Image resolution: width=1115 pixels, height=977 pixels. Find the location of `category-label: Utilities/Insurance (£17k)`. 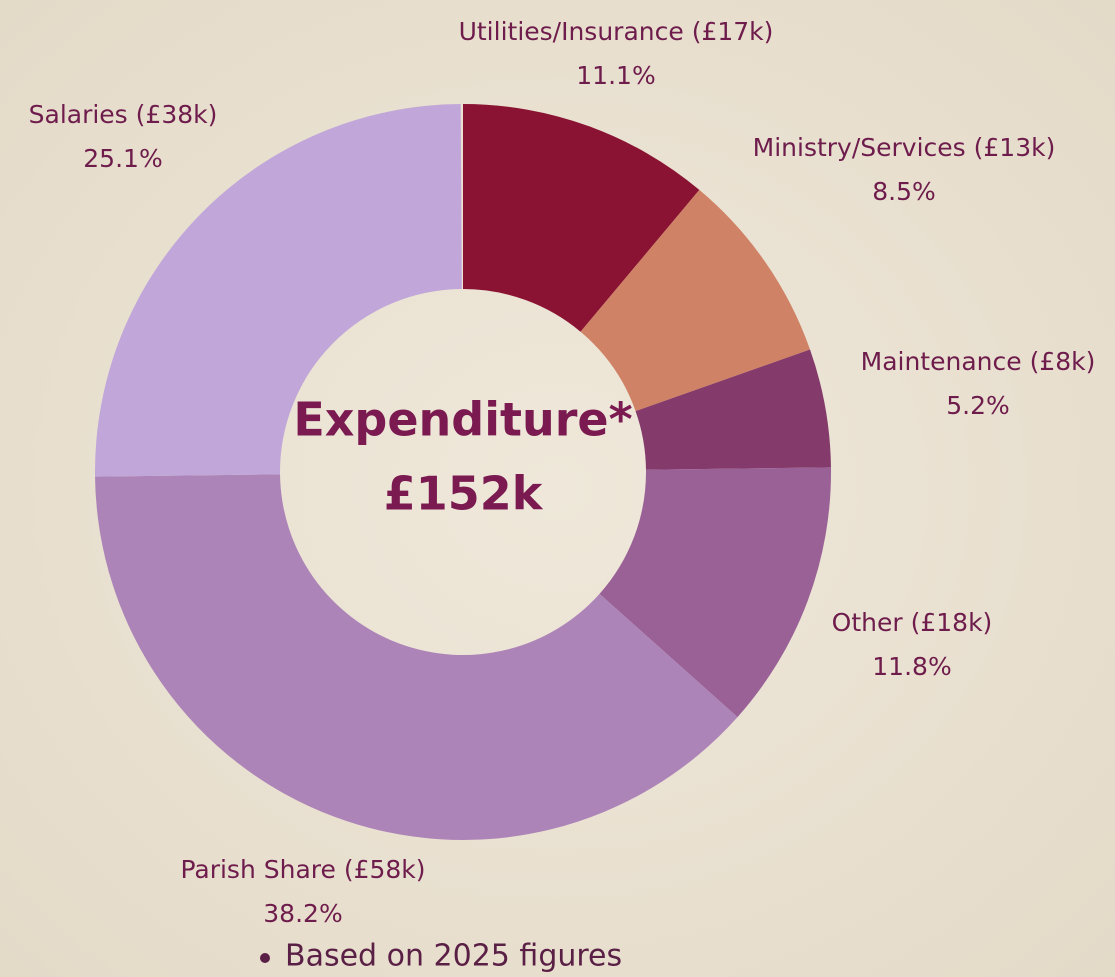

category-label: Utilities/Insurance (£17k) is located at coordinates (616, 31).